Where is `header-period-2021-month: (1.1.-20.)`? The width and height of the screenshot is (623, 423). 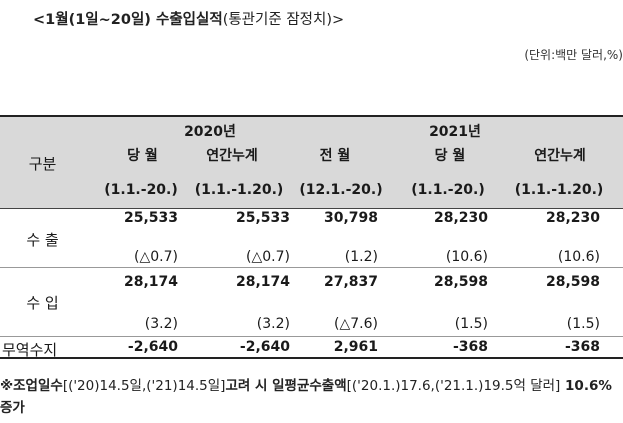 header-period-2021-month: (1.1.-20.) is located at coordinates (448, 190).